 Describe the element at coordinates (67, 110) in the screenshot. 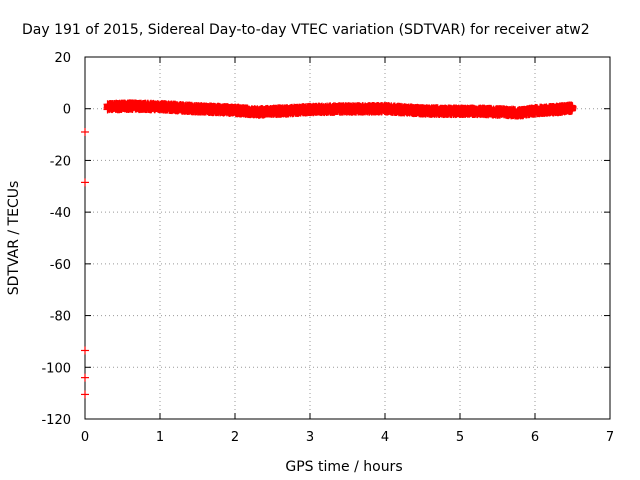

I see `y-tick-label: 0` at that location.